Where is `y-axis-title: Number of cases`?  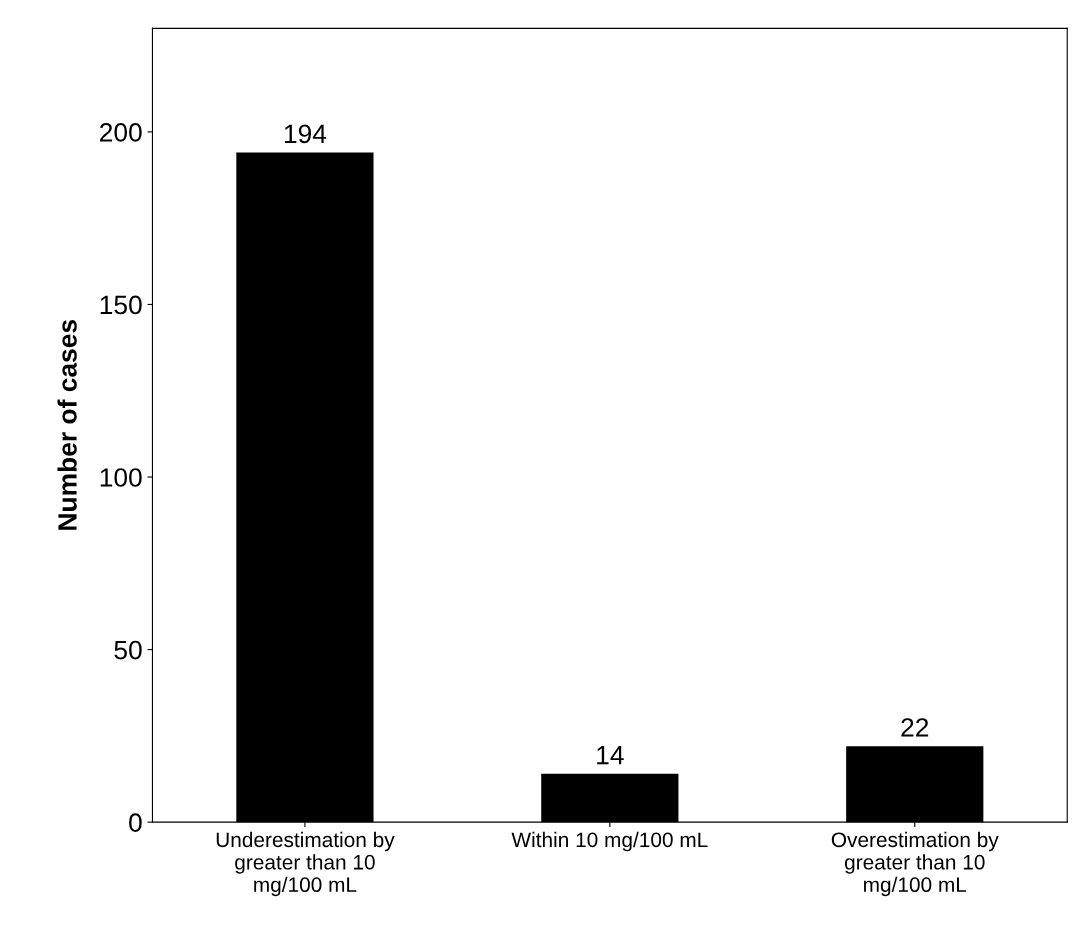
y-axis-title: Number of cases is located at coordinates (67, 425).